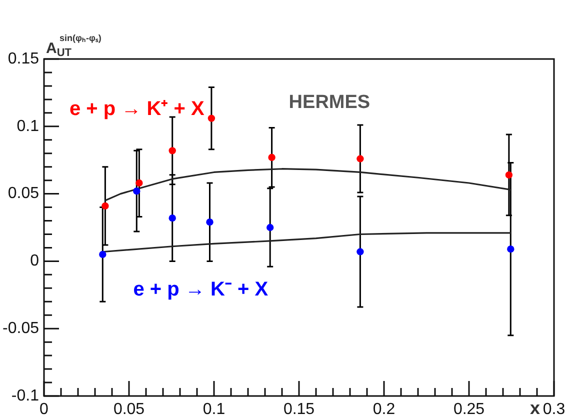  I want to click on series-label: e + p → K⁻ + X, so click(201, 289).